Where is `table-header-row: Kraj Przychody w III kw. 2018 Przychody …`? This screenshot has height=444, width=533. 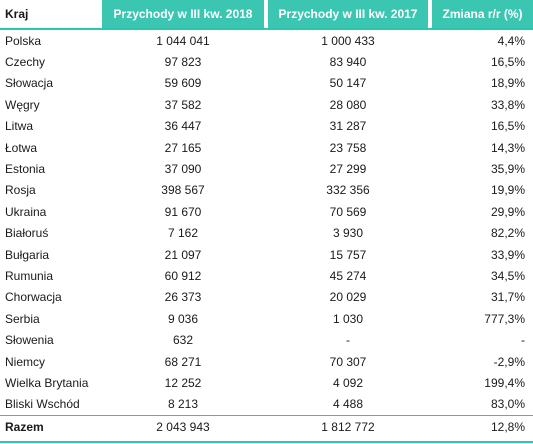 table-header-row: Kraj Przychody w III kw. 2018 Przychody … is located at coordinates (266, 15).